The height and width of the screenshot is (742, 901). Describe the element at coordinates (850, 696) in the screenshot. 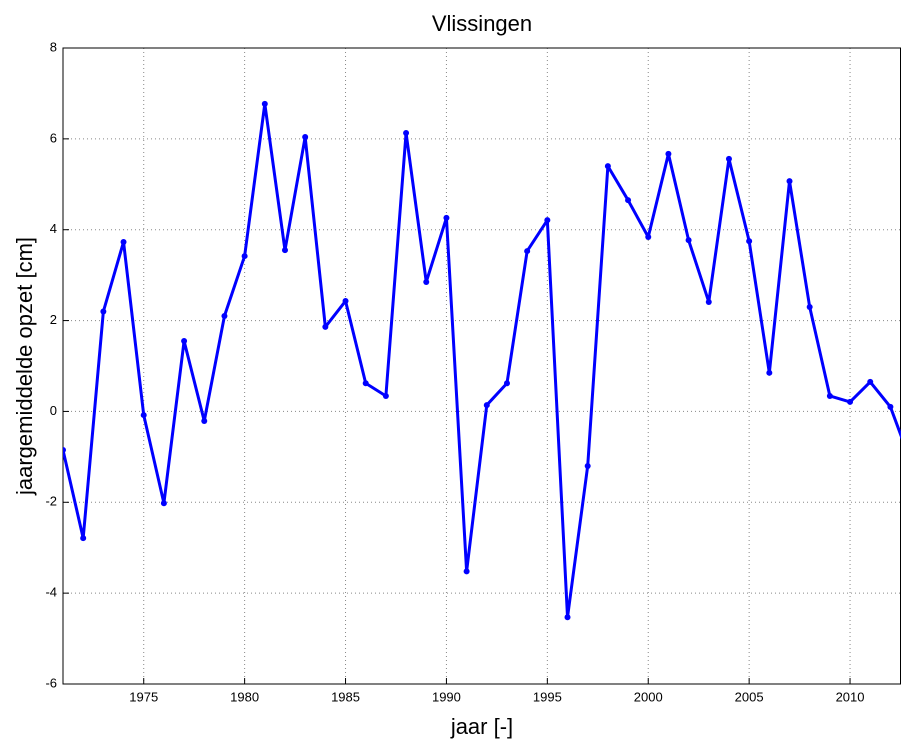

I see `x-tick-label: 2010` at that location.